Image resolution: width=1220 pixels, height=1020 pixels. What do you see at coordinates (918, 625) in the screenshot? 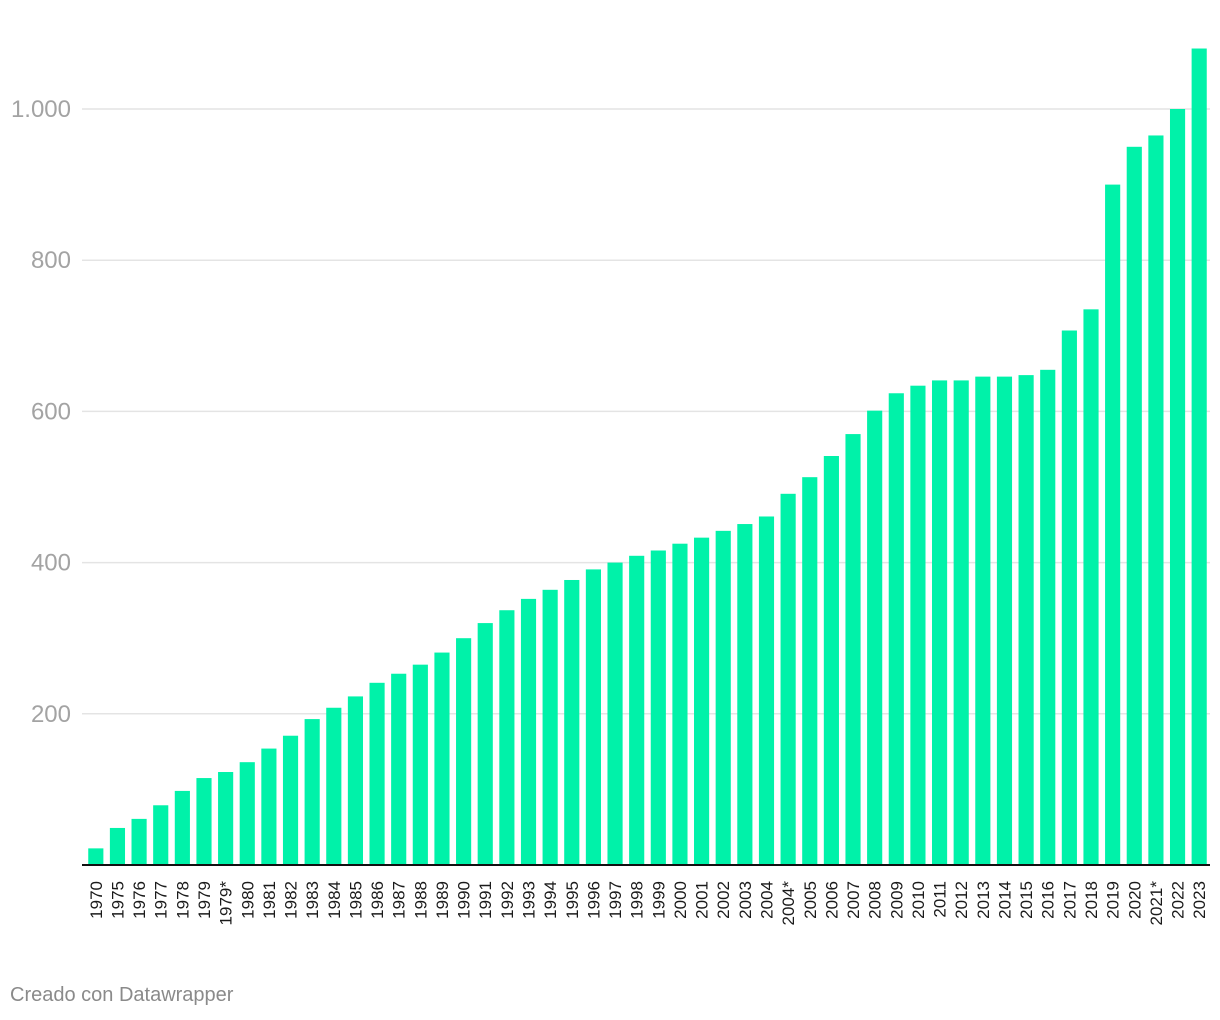
I see `bar-2010` at bounding box center [918, 625].